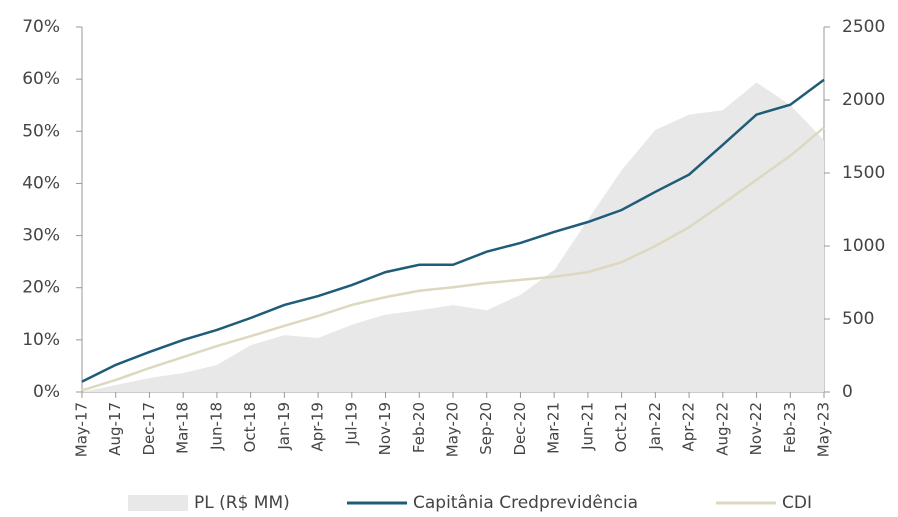 This screenshot has width=898, height=517. What do you see at coordinates (847, 392) in the screenshot?
I see `y2-tick-label: 0` at bounding box center [847, 392].